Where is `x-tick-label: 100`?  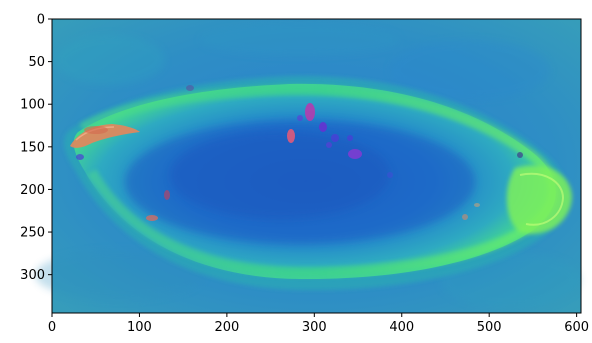
x-tick-label: 100 is located at coordinates (139, 327).